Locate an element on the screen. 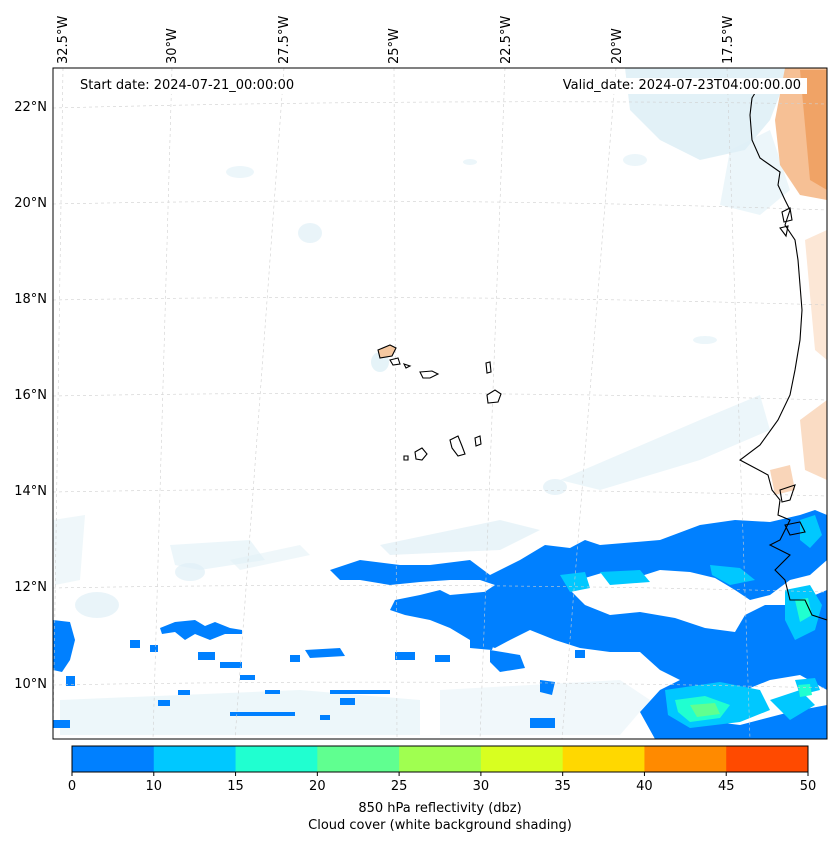  lat-label: 20°N is located at coordinates (30, 203).